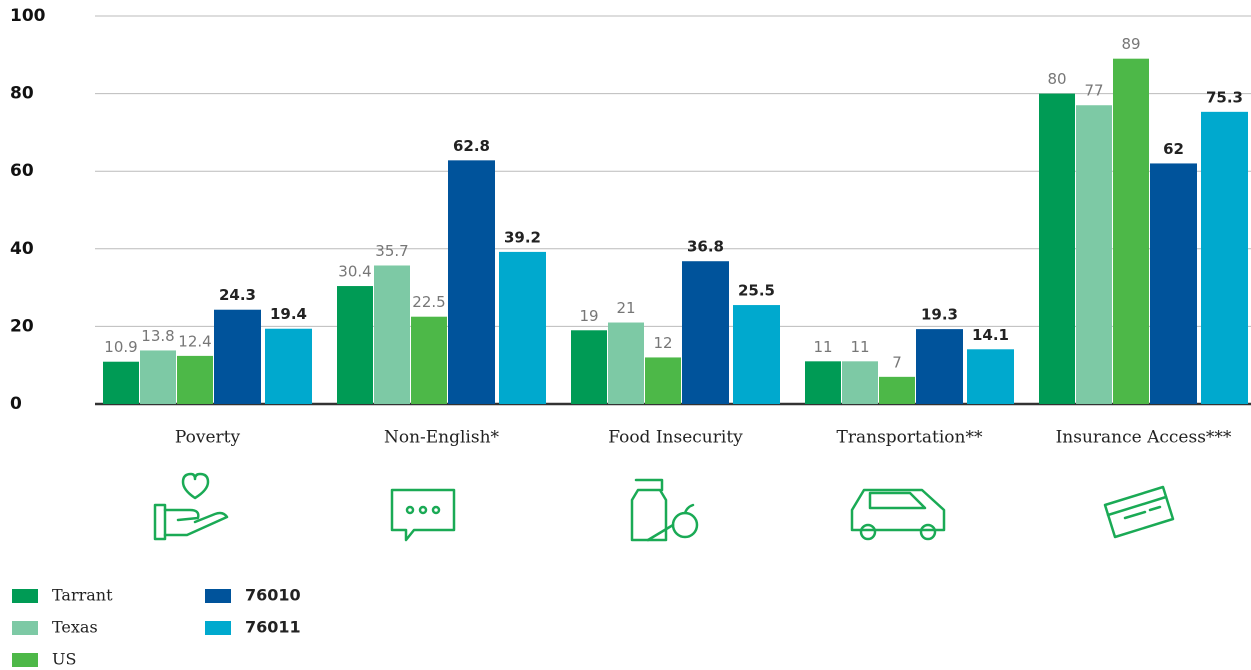 This screenshot has height=670, width=1251. Describe the element at coordinates (1139, 512) in the screenshot. I see `card-icon` at that location.